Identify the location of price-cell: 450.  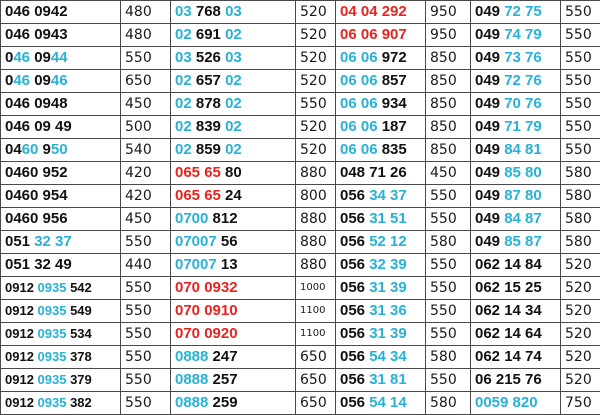
(146, 104).